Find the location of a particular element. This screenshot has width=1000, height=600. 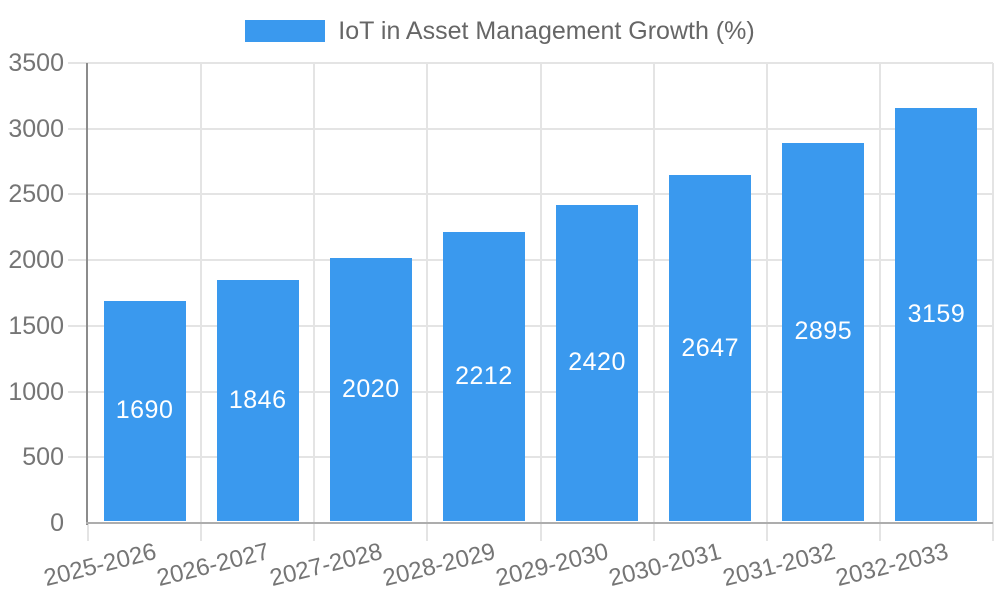

bar: 2647 is located at coordinates (710, 348).